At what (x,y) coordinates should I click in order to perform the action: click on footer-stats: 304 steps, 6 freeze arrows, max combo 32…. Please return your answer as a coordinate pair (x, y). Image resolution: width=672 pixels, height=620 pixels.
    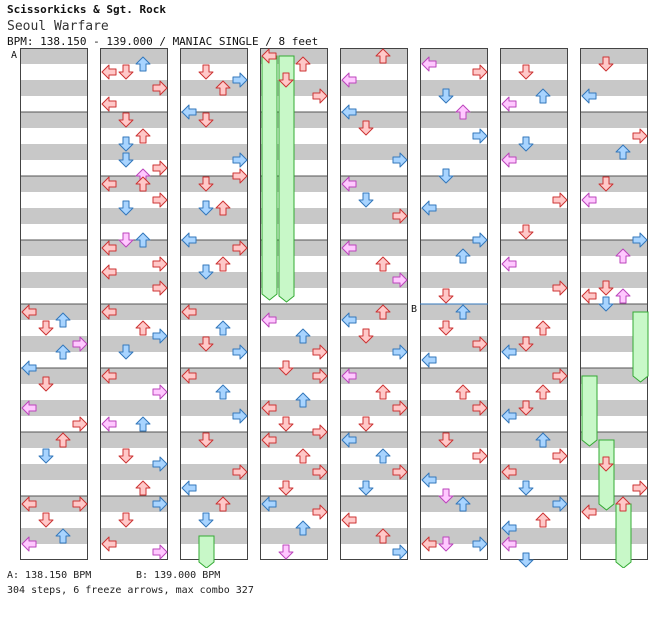
    Looking at the image, I should click on (130, 590).